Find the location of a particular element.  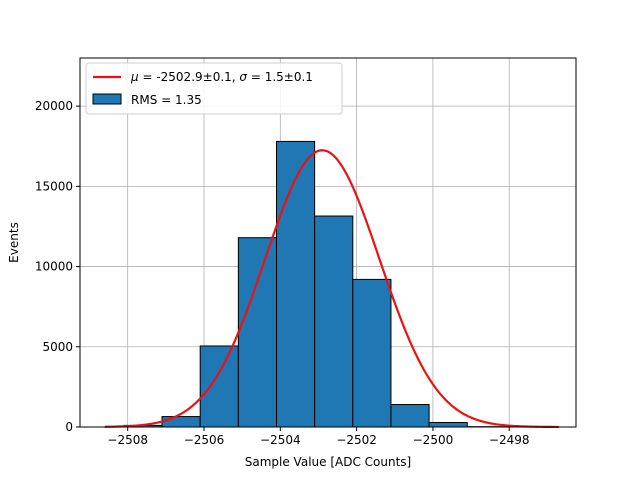

x-tick-label-4: −2500 is located at coordinates (433, 440).